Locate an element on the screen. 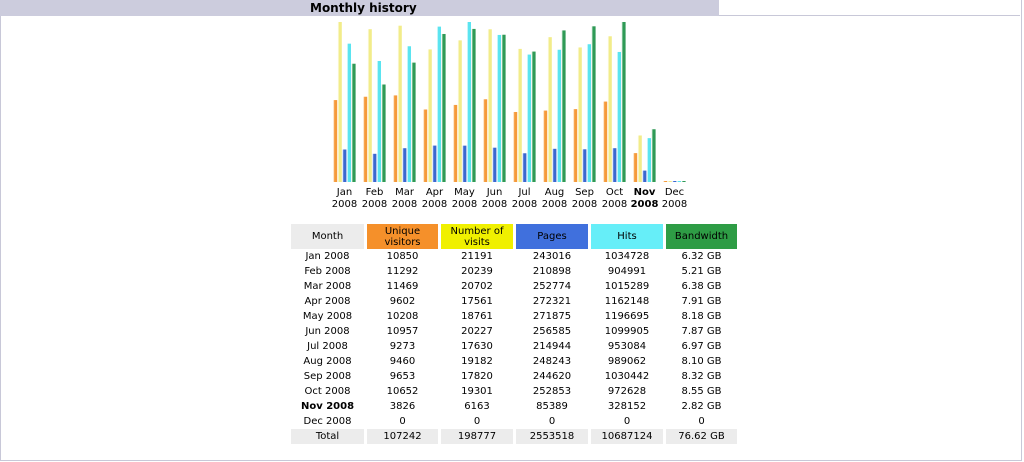 This screenshot has height=462, width=1024. cell-bandwidth: 7.87 GB is located at coordinates (702, 331).